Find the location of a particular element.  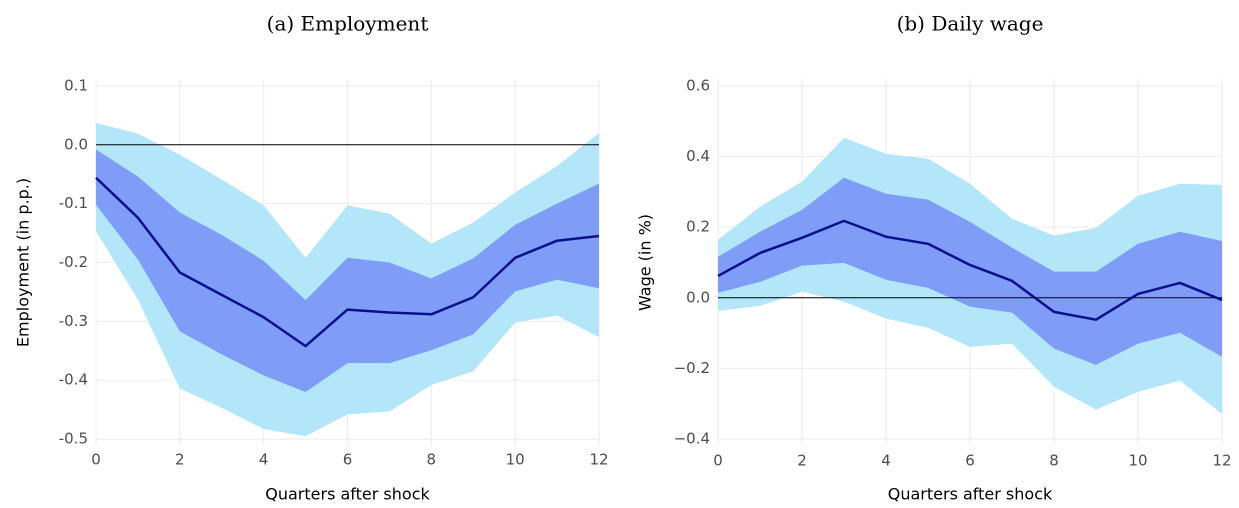

chart-title: (a) Employment is located at coordinates (348, 24).